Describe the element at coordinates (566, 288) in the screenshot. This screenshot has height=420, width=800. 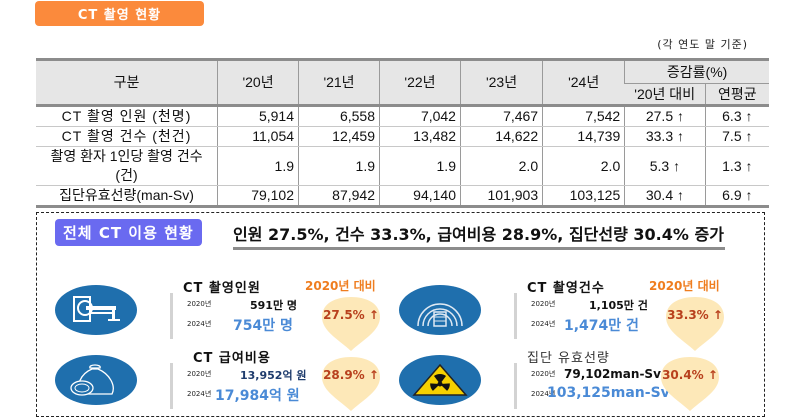
I see `card-title: CT 촬영건수` at that location.